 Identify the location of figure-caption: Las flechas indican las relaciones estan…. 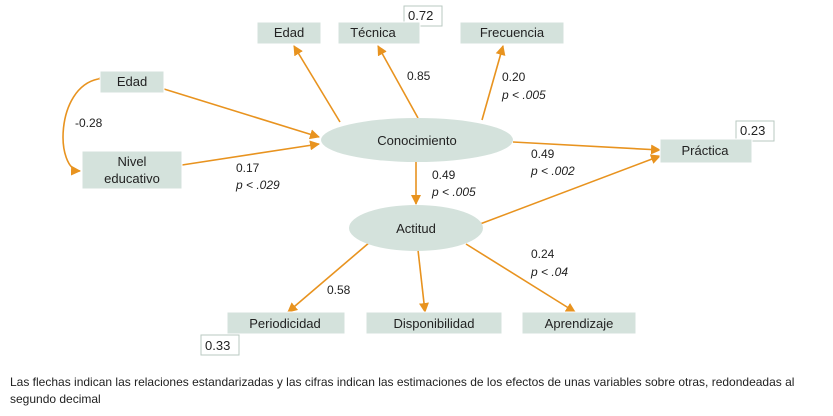
(402, 390).